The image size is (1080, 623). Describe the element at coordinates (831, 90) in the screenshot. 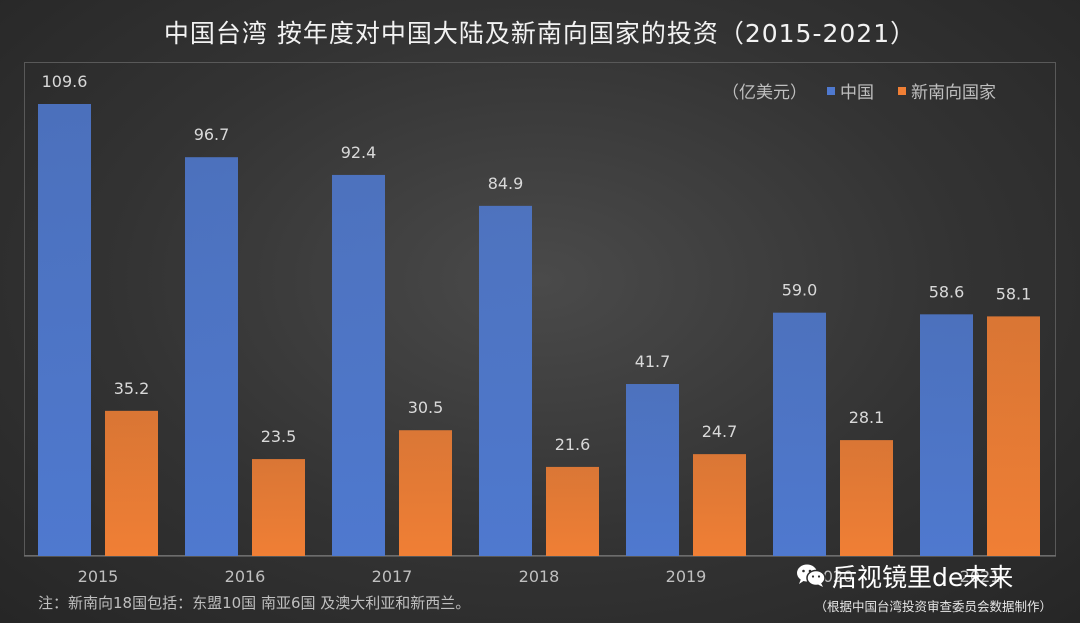

I see `legend-swatch-china` at that location.